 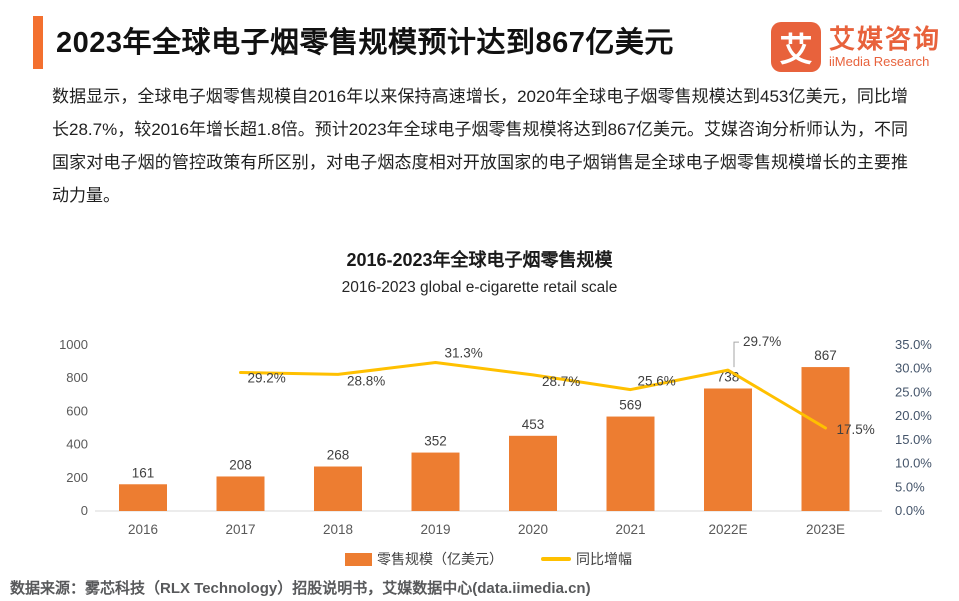 What do you see at coordinates (762, 341) in the screenshot?
I see `growth-value-label: 29.7%` at bounding box center [762, 341].